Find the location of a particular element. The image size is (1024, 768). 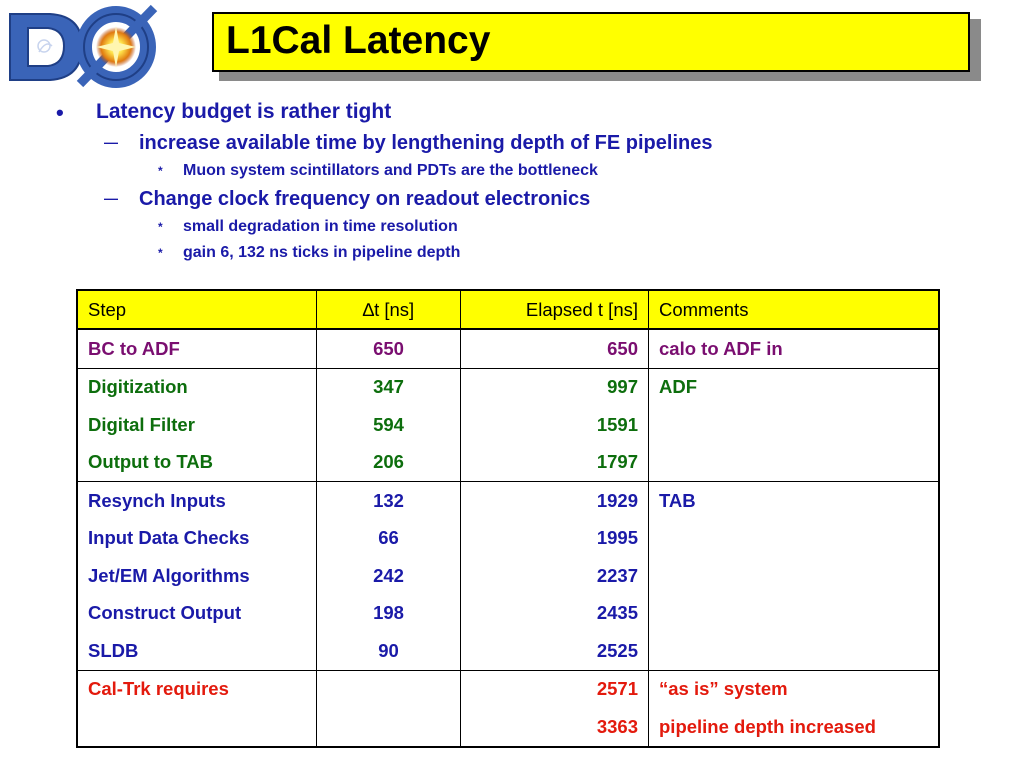

cell-dt: 594 is located at coordinates (388, 425).